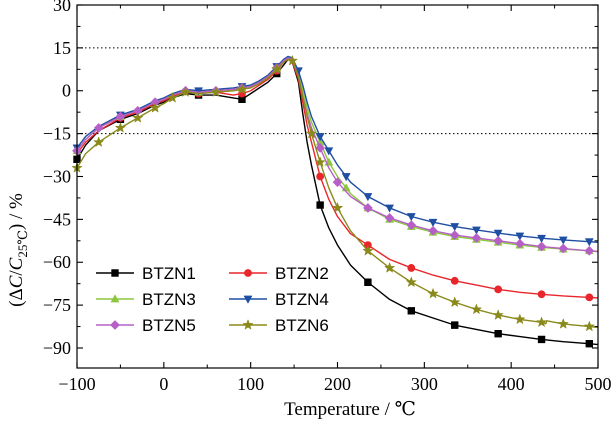 This screenshot has height=425, width=616. I want to click on legend-label: BTZN2, so click(302, 273).